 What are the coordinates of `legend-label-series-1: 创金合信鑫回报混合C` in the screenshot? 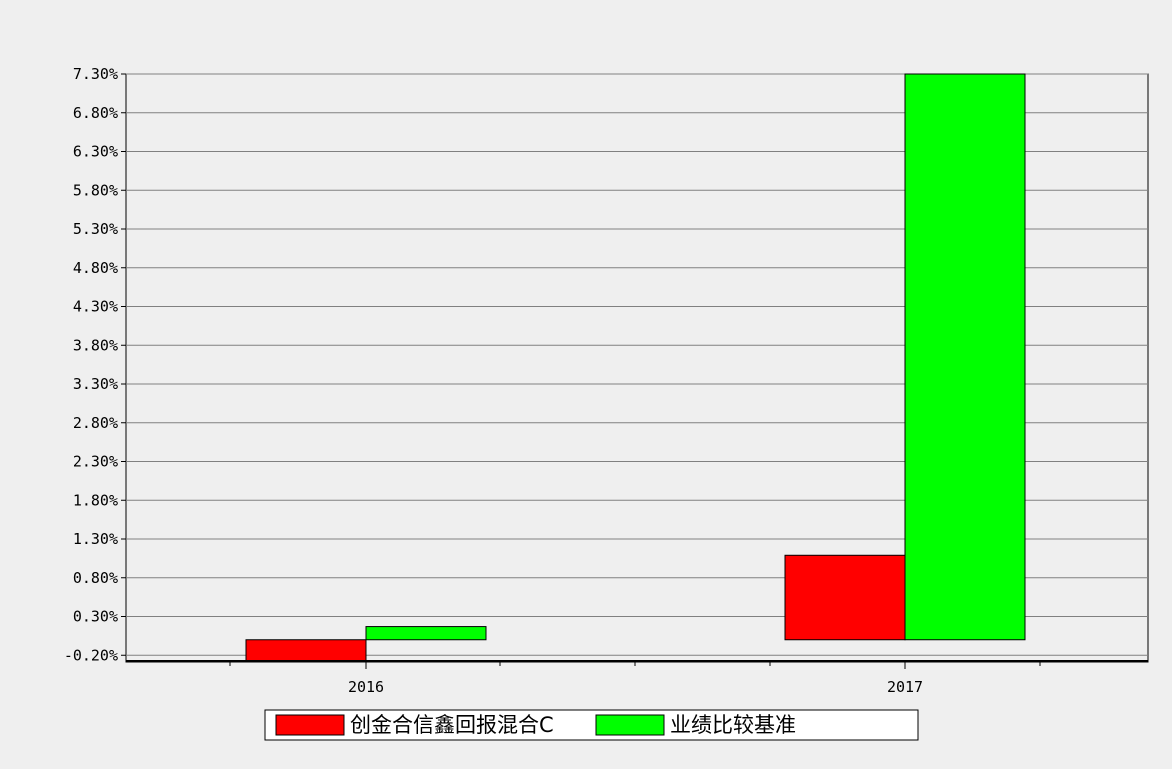 It's located at (452, 725).